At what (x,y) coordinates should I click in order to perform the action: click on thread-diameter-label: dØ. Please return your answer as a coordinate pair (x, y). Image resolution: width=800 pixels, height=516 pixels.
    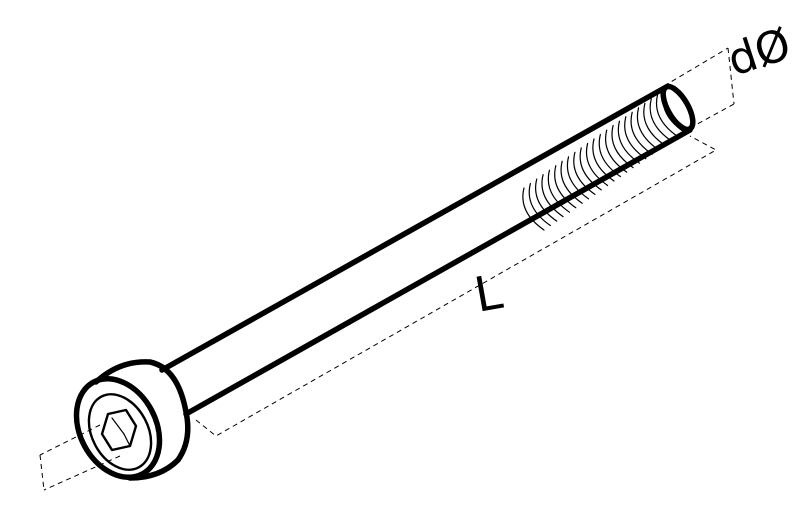
    Looking at the image, I should click on (759, 53).